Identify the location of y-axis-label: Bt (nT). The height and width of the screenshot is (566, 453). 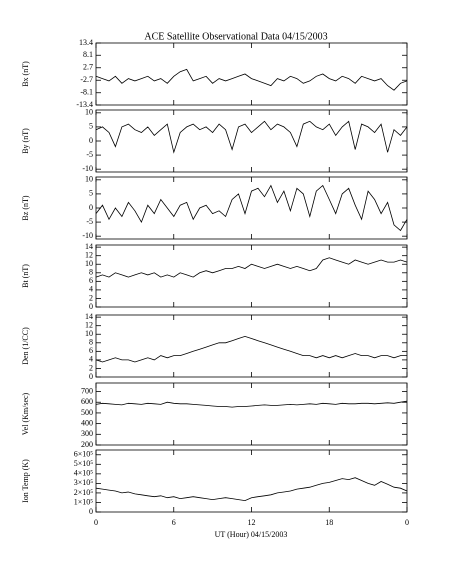
(25, 276).